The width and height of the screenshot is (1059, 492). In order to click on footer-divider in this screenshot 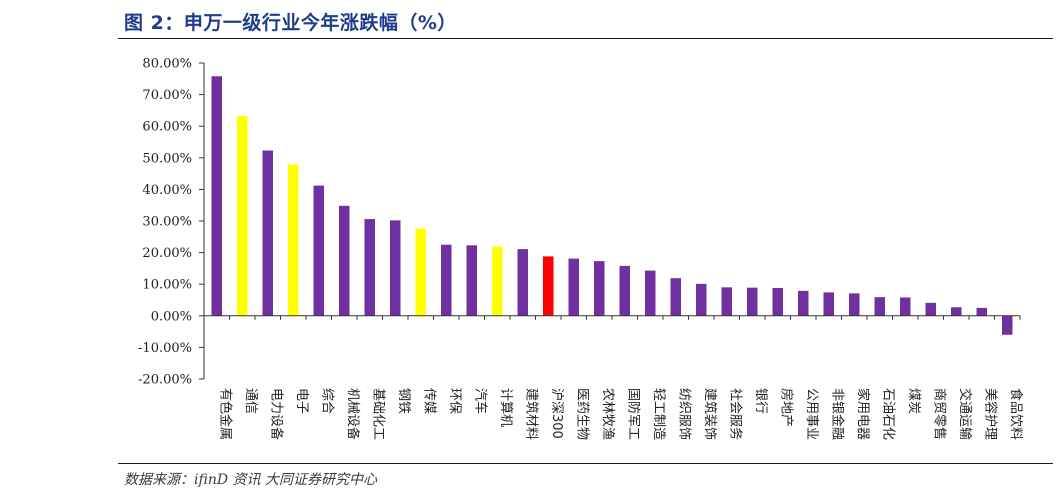, I will do `click(585, 463)`.